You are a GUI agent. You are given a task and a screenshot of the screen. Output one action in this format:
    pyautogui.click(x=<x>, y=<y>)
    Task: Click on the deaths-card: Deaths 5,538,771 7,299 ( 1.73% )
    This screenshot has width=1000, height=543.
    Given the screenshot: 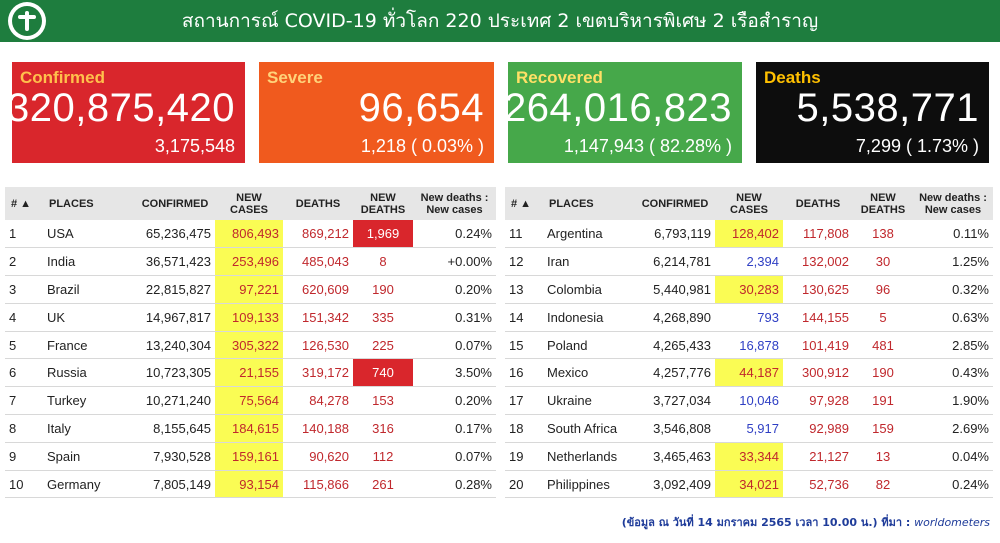 What is the action you would take?
    pyautogui.click(x=872, y=112)
    